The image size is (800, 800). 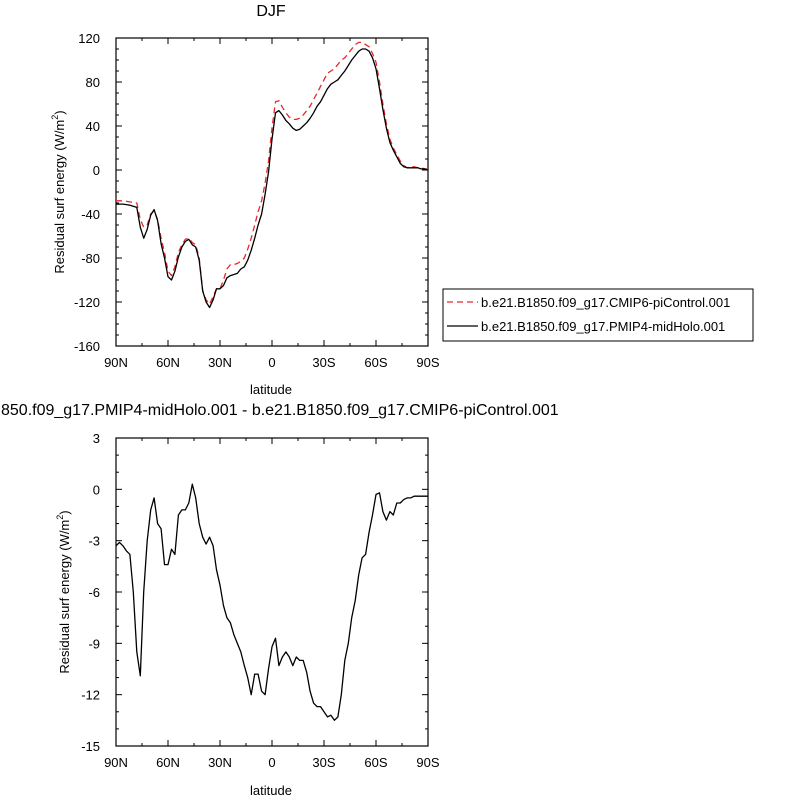 I want to click on legend-box, so click(x=598, y=315).